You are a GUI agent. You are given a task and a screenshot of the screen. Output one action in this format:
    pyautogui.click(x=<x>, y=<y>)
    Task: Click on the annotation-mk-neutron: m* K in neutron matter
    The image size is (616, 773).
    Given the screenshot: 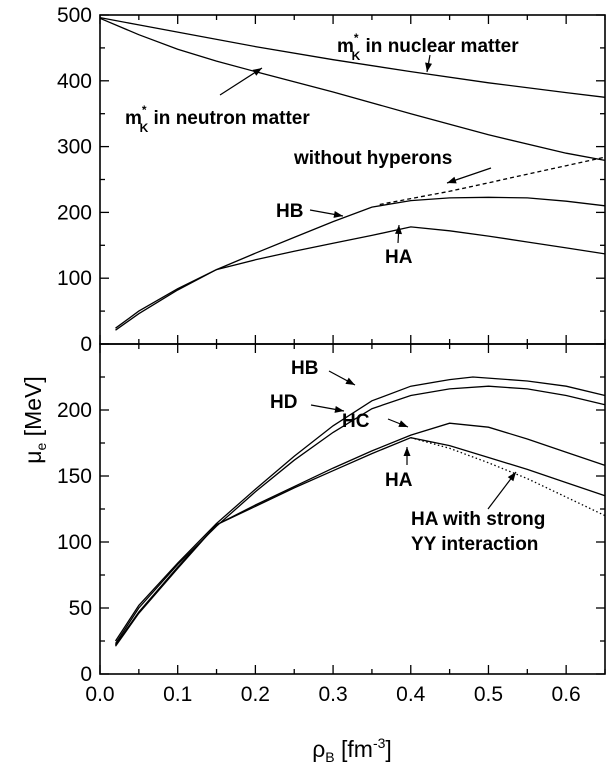 What is the action you would take?
    pyautogui.click(x=217, y=119)
    